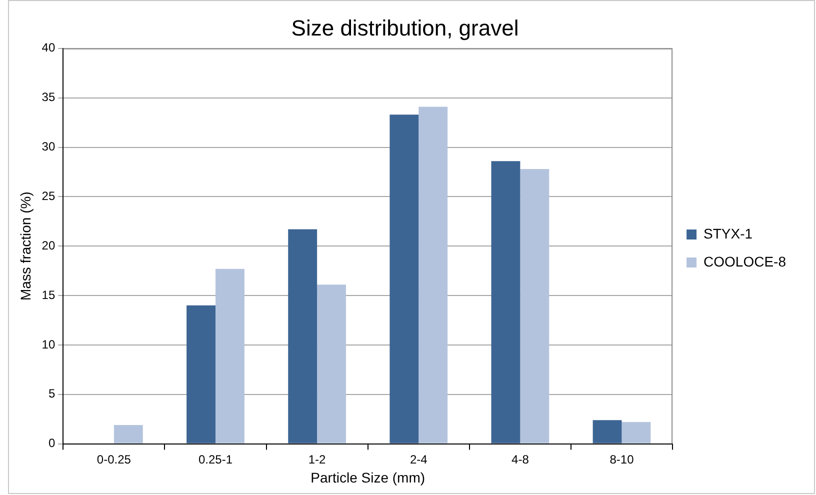 Image resolution: width=816 pixels, height=495 pixels. What do you see at coordinates (728, 233) in the screenshot?
I see `legend-label: STYX-1` at bounding box center [728, 233].